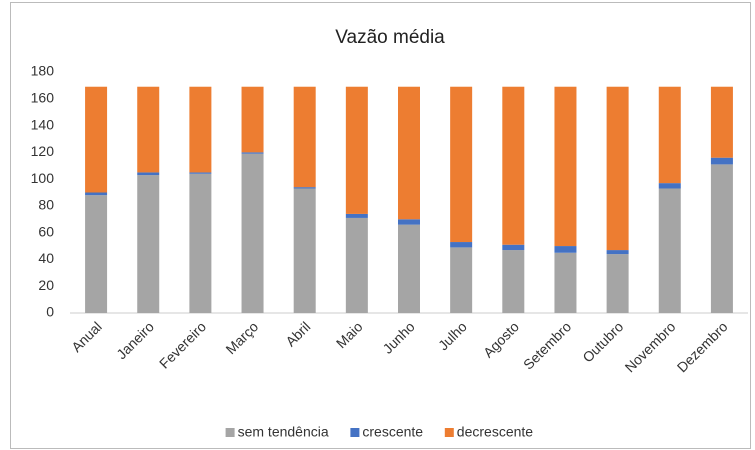  I want to click on legend-label: sem tendência, so click(283, 432).